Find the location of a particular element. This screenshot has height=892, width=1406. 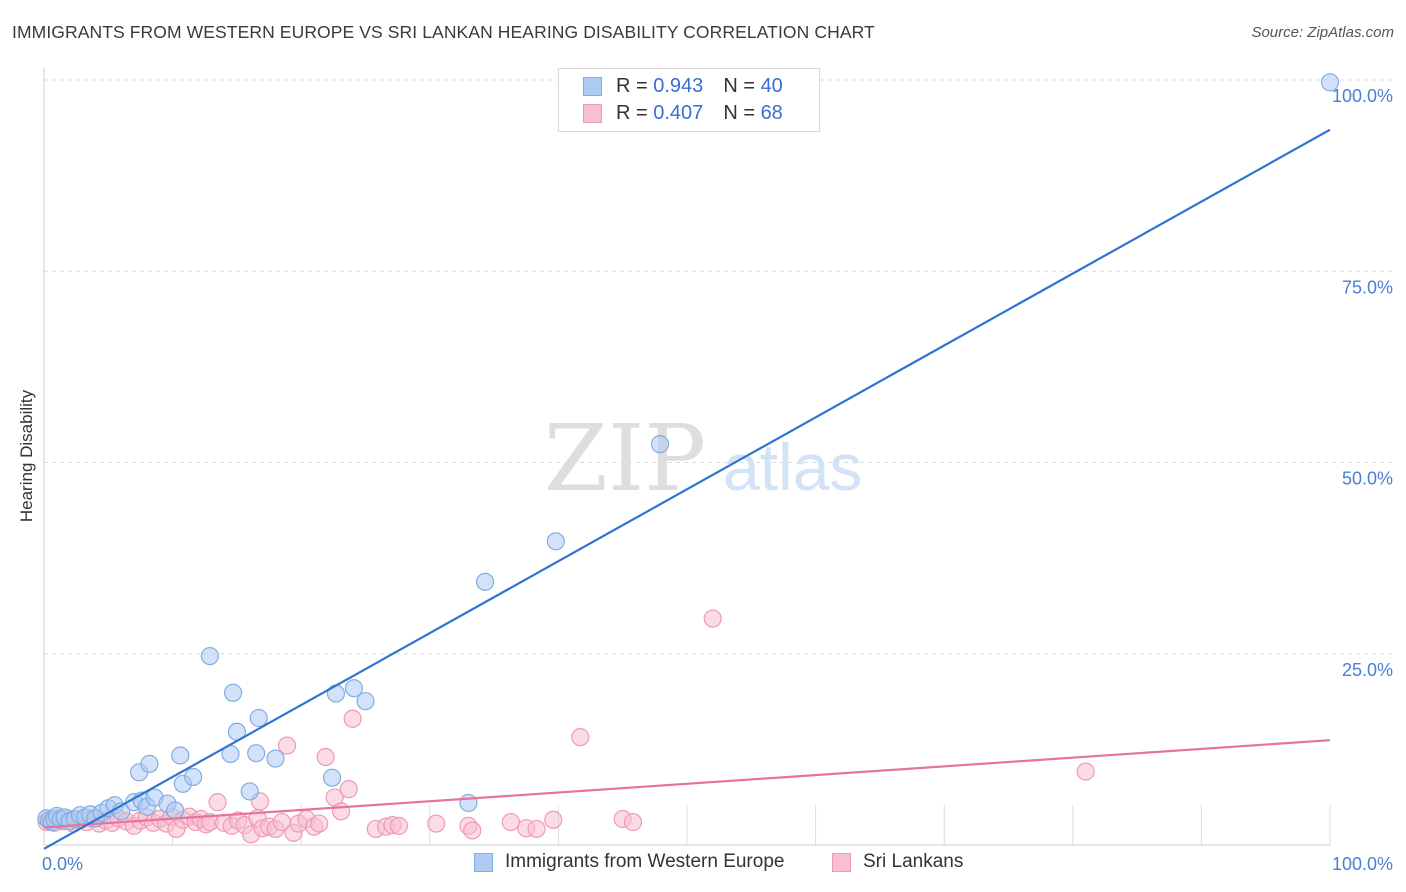

x-tick-label: 100.0% is located at coordinates (1362, 864).